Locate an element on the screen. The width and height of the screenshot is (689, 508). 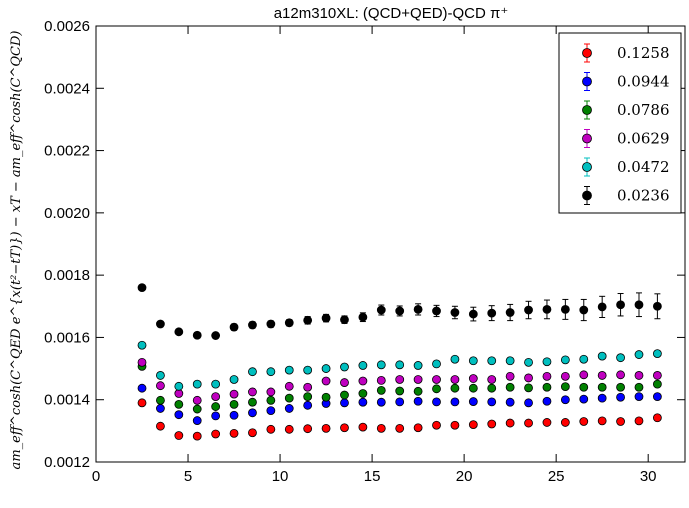
y-tick-label: 0.0012 is located at coordinates (67, 462).